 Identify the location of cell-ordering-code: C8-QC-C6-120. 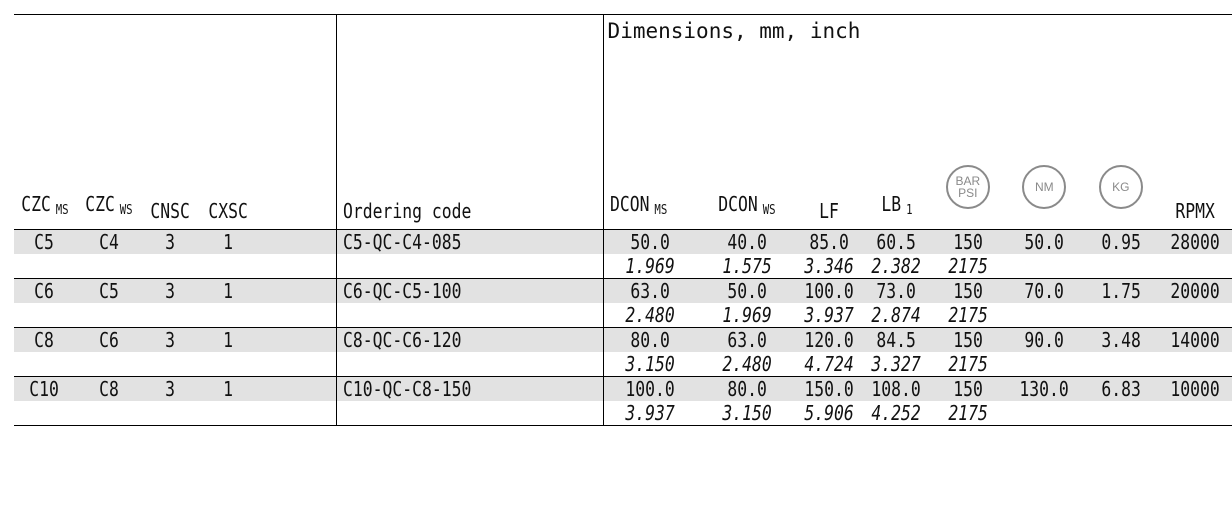
(470, 339).